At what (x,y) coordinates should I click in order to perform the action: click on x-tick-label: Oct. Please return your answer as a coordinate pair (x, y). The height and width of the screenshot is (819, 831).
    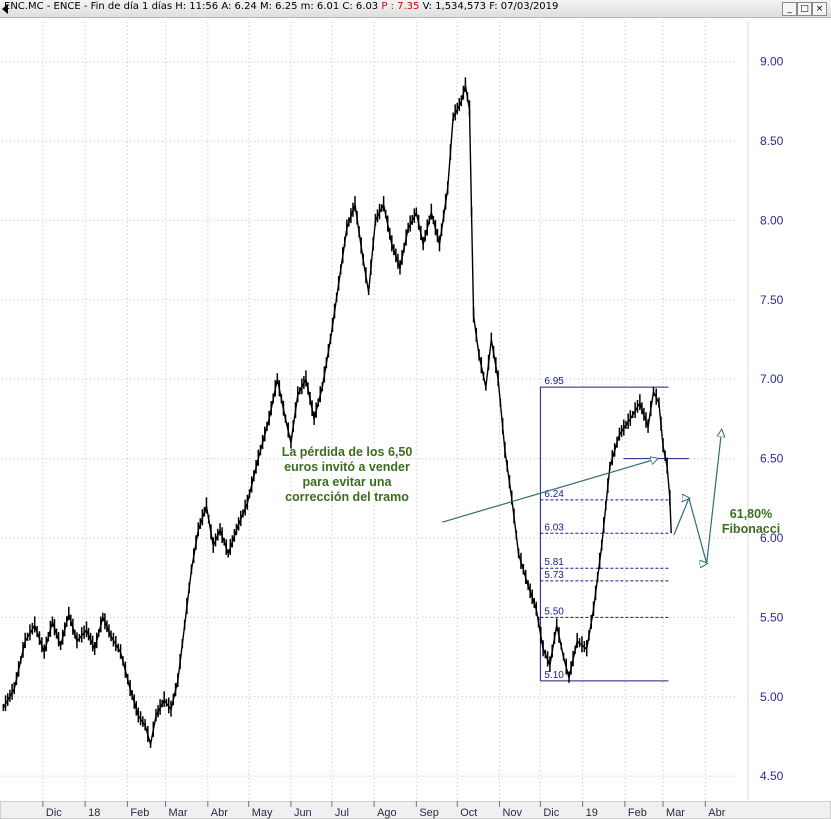
    Looking at the image, I should click on (468, 813).